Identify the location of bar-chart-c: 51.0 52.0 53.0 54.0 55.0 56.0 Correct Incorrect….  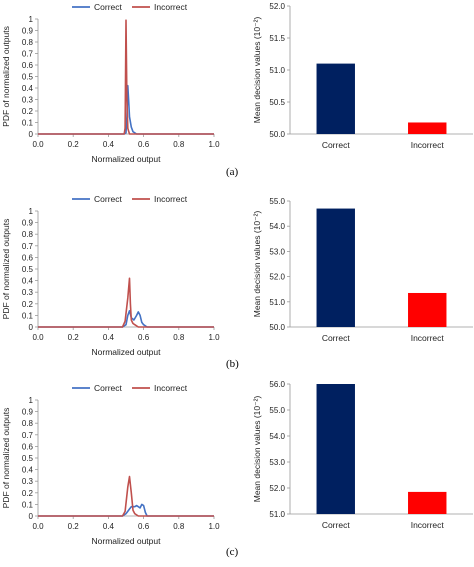
(362, 455).